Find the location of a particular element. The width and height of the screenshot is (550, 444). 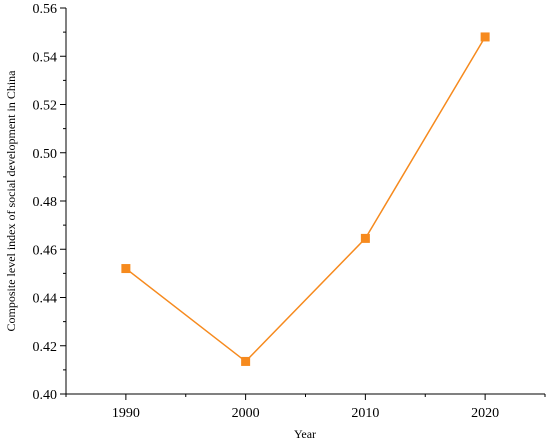

data-point-1990 is located at coordinates (126, 269).